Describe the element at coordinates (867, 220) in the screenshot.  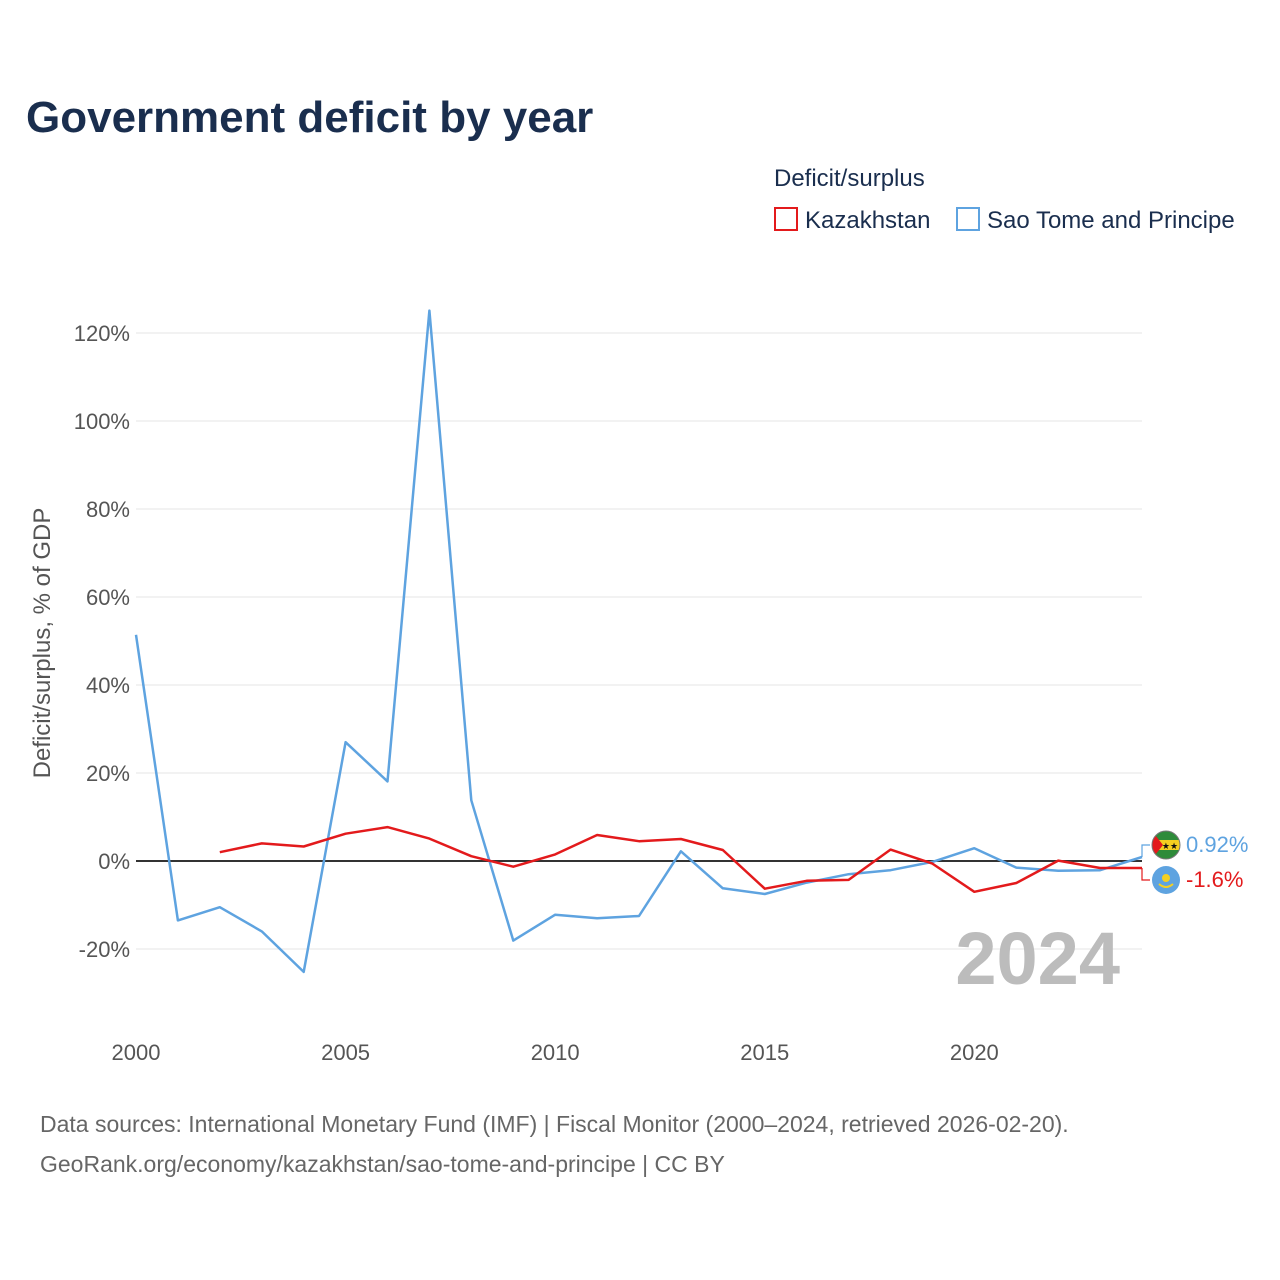
I see `legend-label-kazakhstan: Kazakhstan` at that location.